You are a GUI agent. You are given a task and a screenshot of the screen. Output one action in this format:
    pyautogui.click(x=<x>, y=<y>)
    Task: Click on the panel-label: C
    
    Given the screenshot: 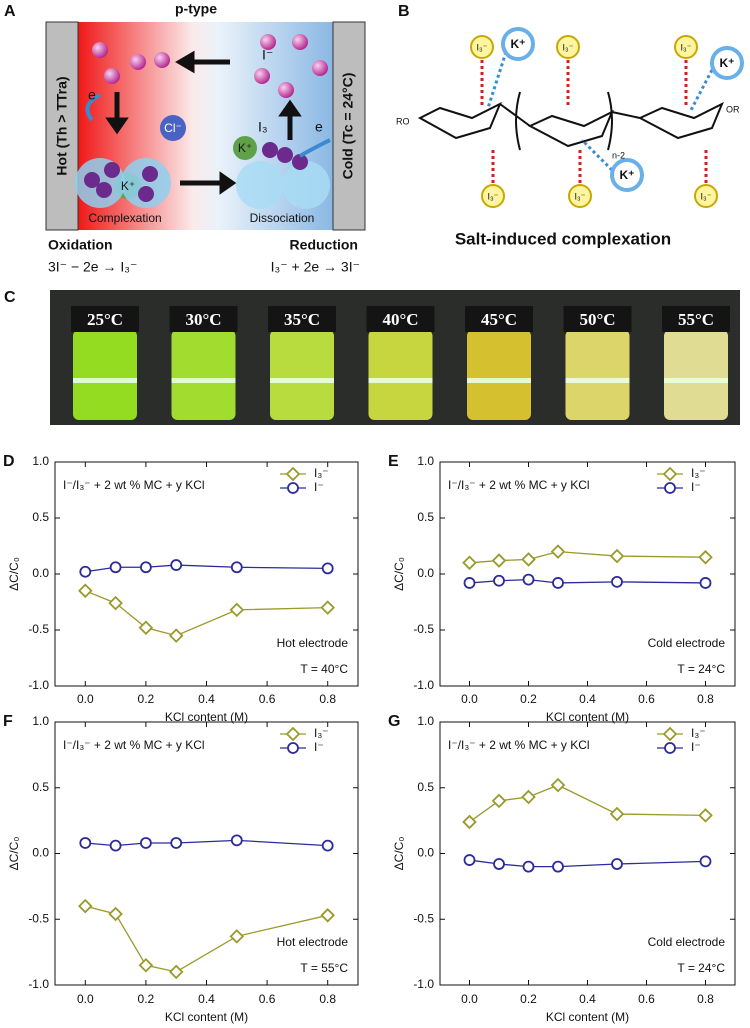 What is the action you would take?
    pyautogui.click(x=10, y=297)
    